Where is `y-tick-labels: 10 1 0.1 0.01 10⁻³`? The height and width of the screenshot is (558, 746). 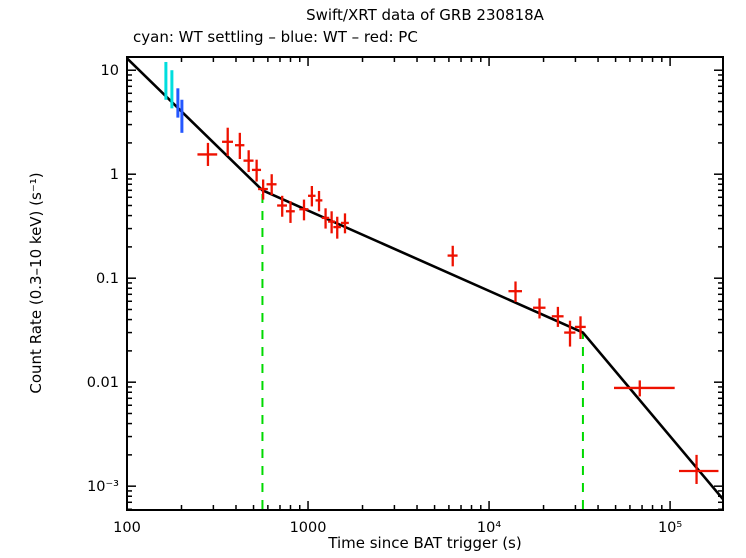 y-tick-labels: 10 1 0.1 0.01 10⁻³ is located at coordinates (103, 279).